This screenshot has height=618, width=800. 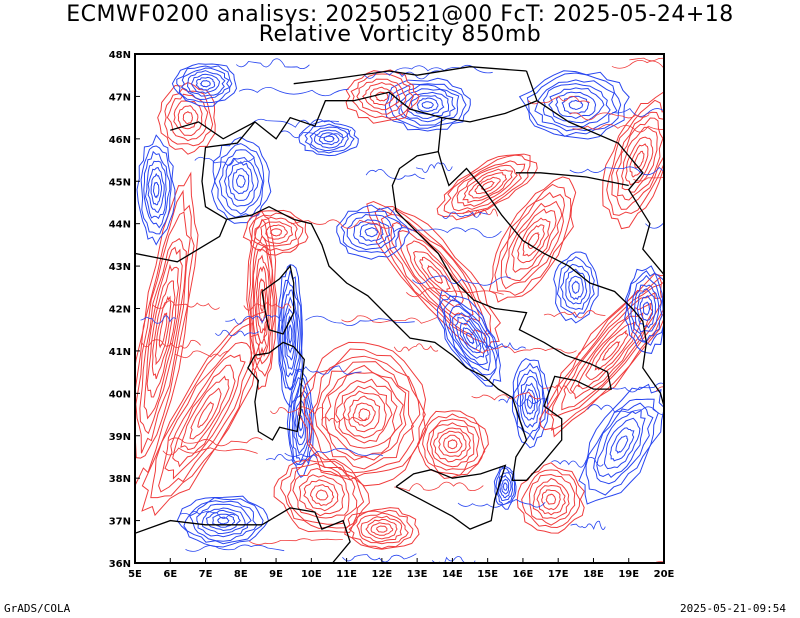 What do you see at coordinates (664, 574) in the screenshot?
I see `lon-tick-label: 20E` at bounding box center [664, 574].